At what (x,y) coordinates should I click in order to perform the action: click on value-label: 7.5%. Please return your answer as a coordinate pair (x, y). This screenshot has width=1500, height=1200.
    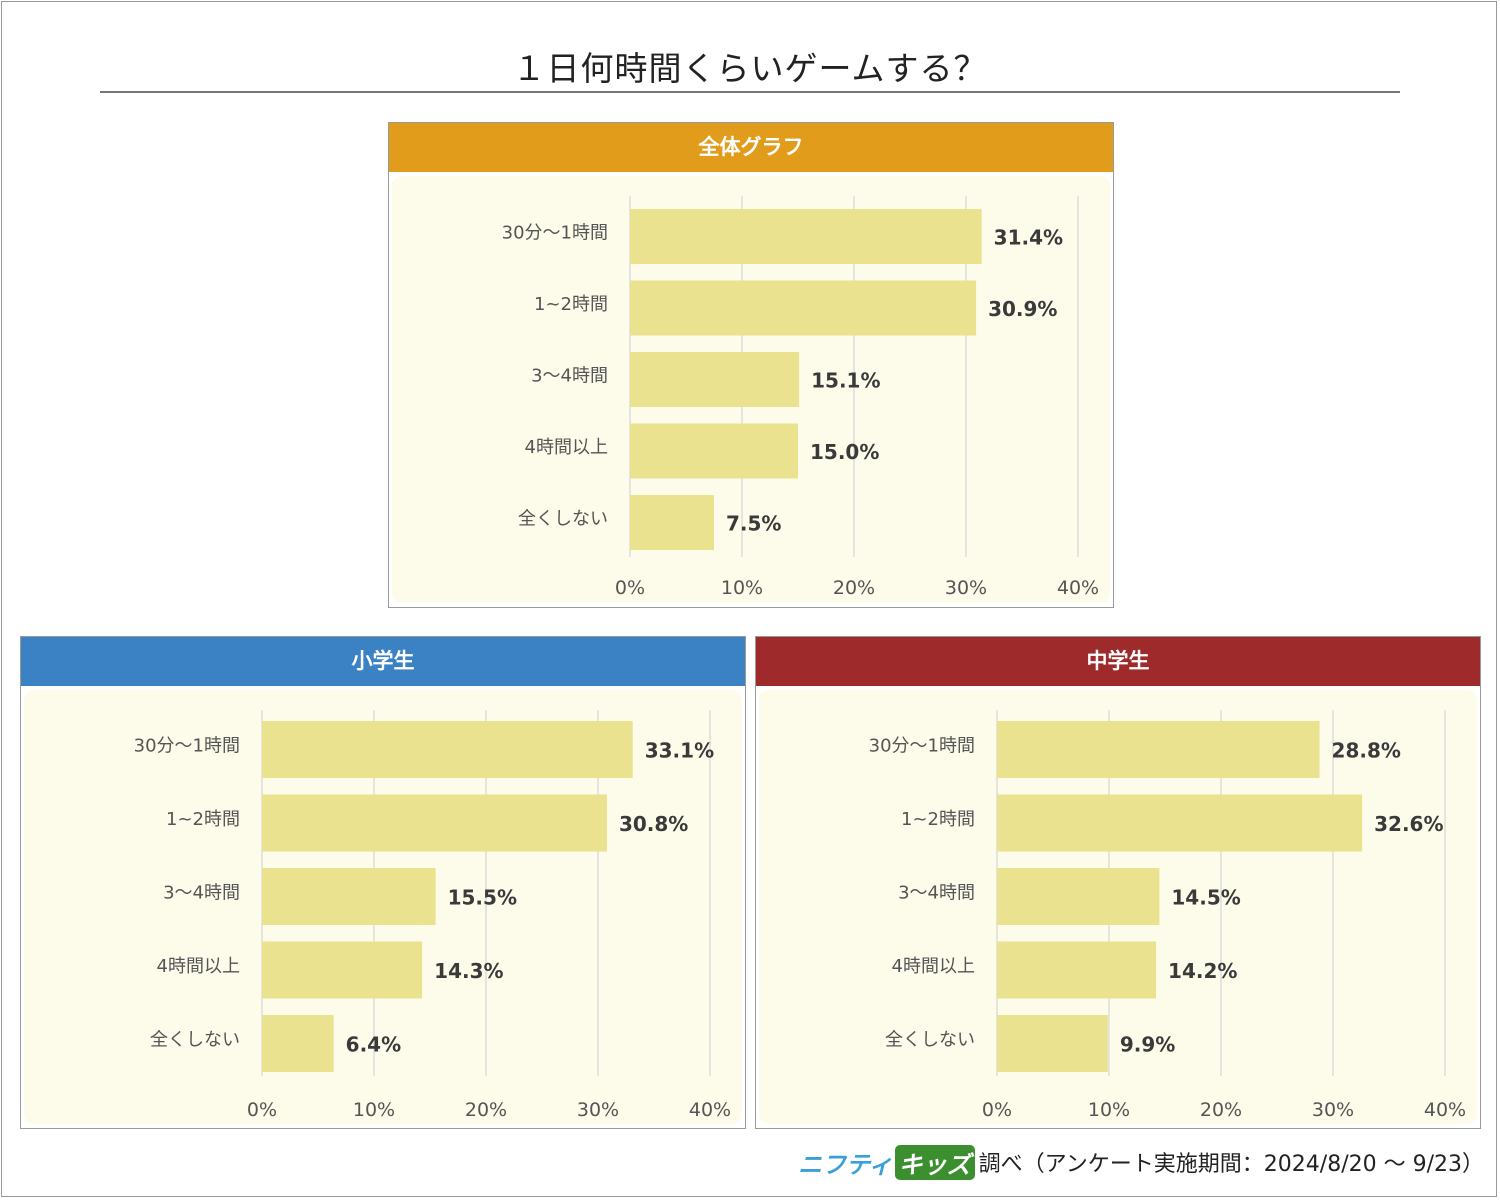
    Looking at the image, I should click on (753, 524).